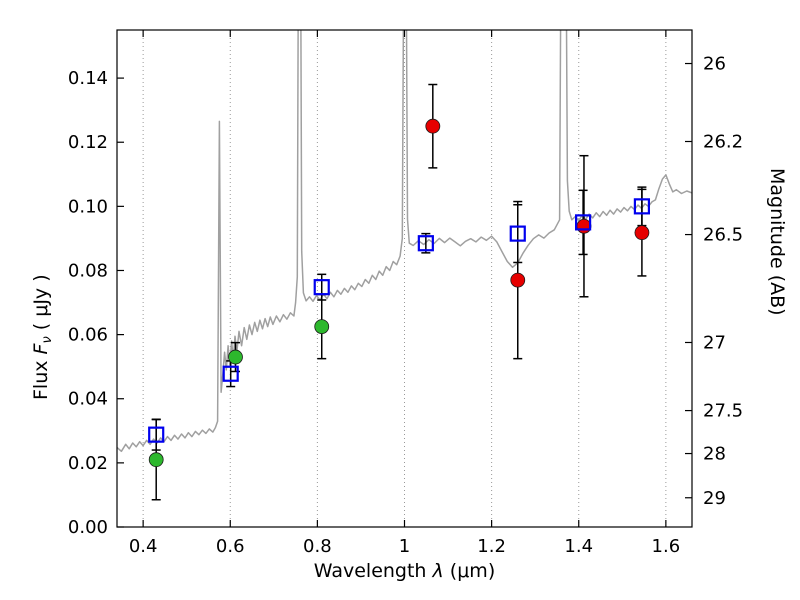 This screenshot has width=800, height=600. I want to click on magnitude-tick-label: 26, so click(714, 64).